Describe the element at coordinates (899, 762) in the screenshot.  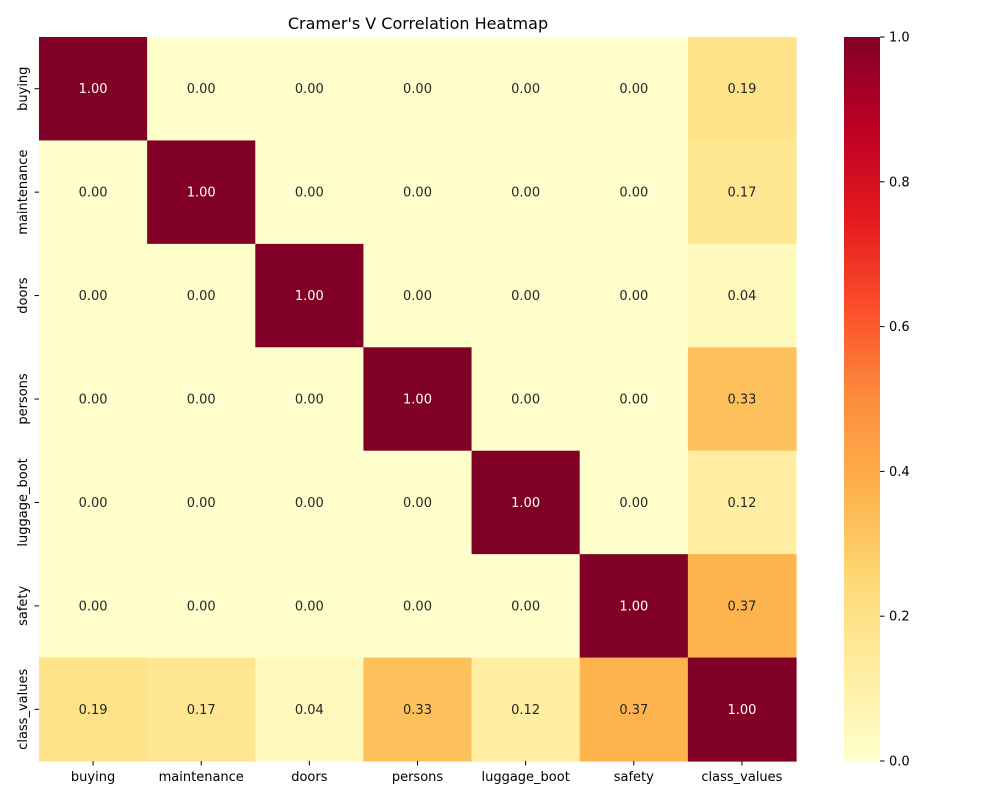
I see `colorbar-tick-label: 0.0` at that location.